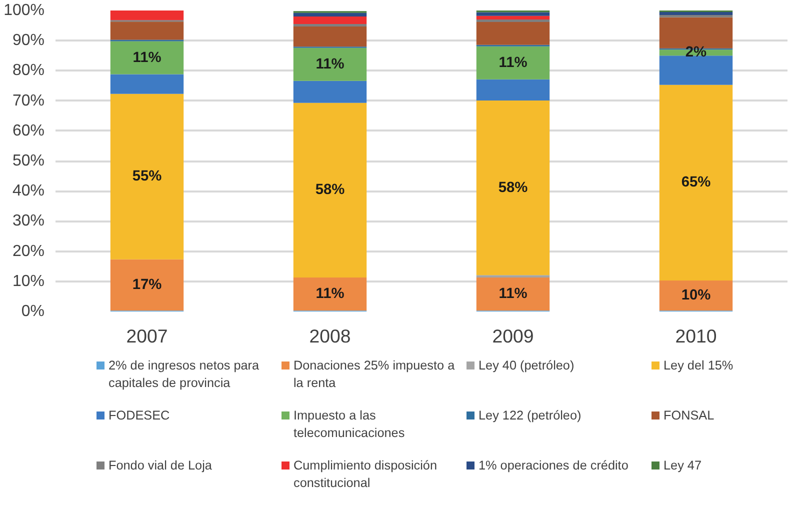 This screenshot has height=508, width=807. What do you see at coordinates (28, 281) in the screenshot?
I see `y-tick-label: 10%` at bounding box center [28, 281].